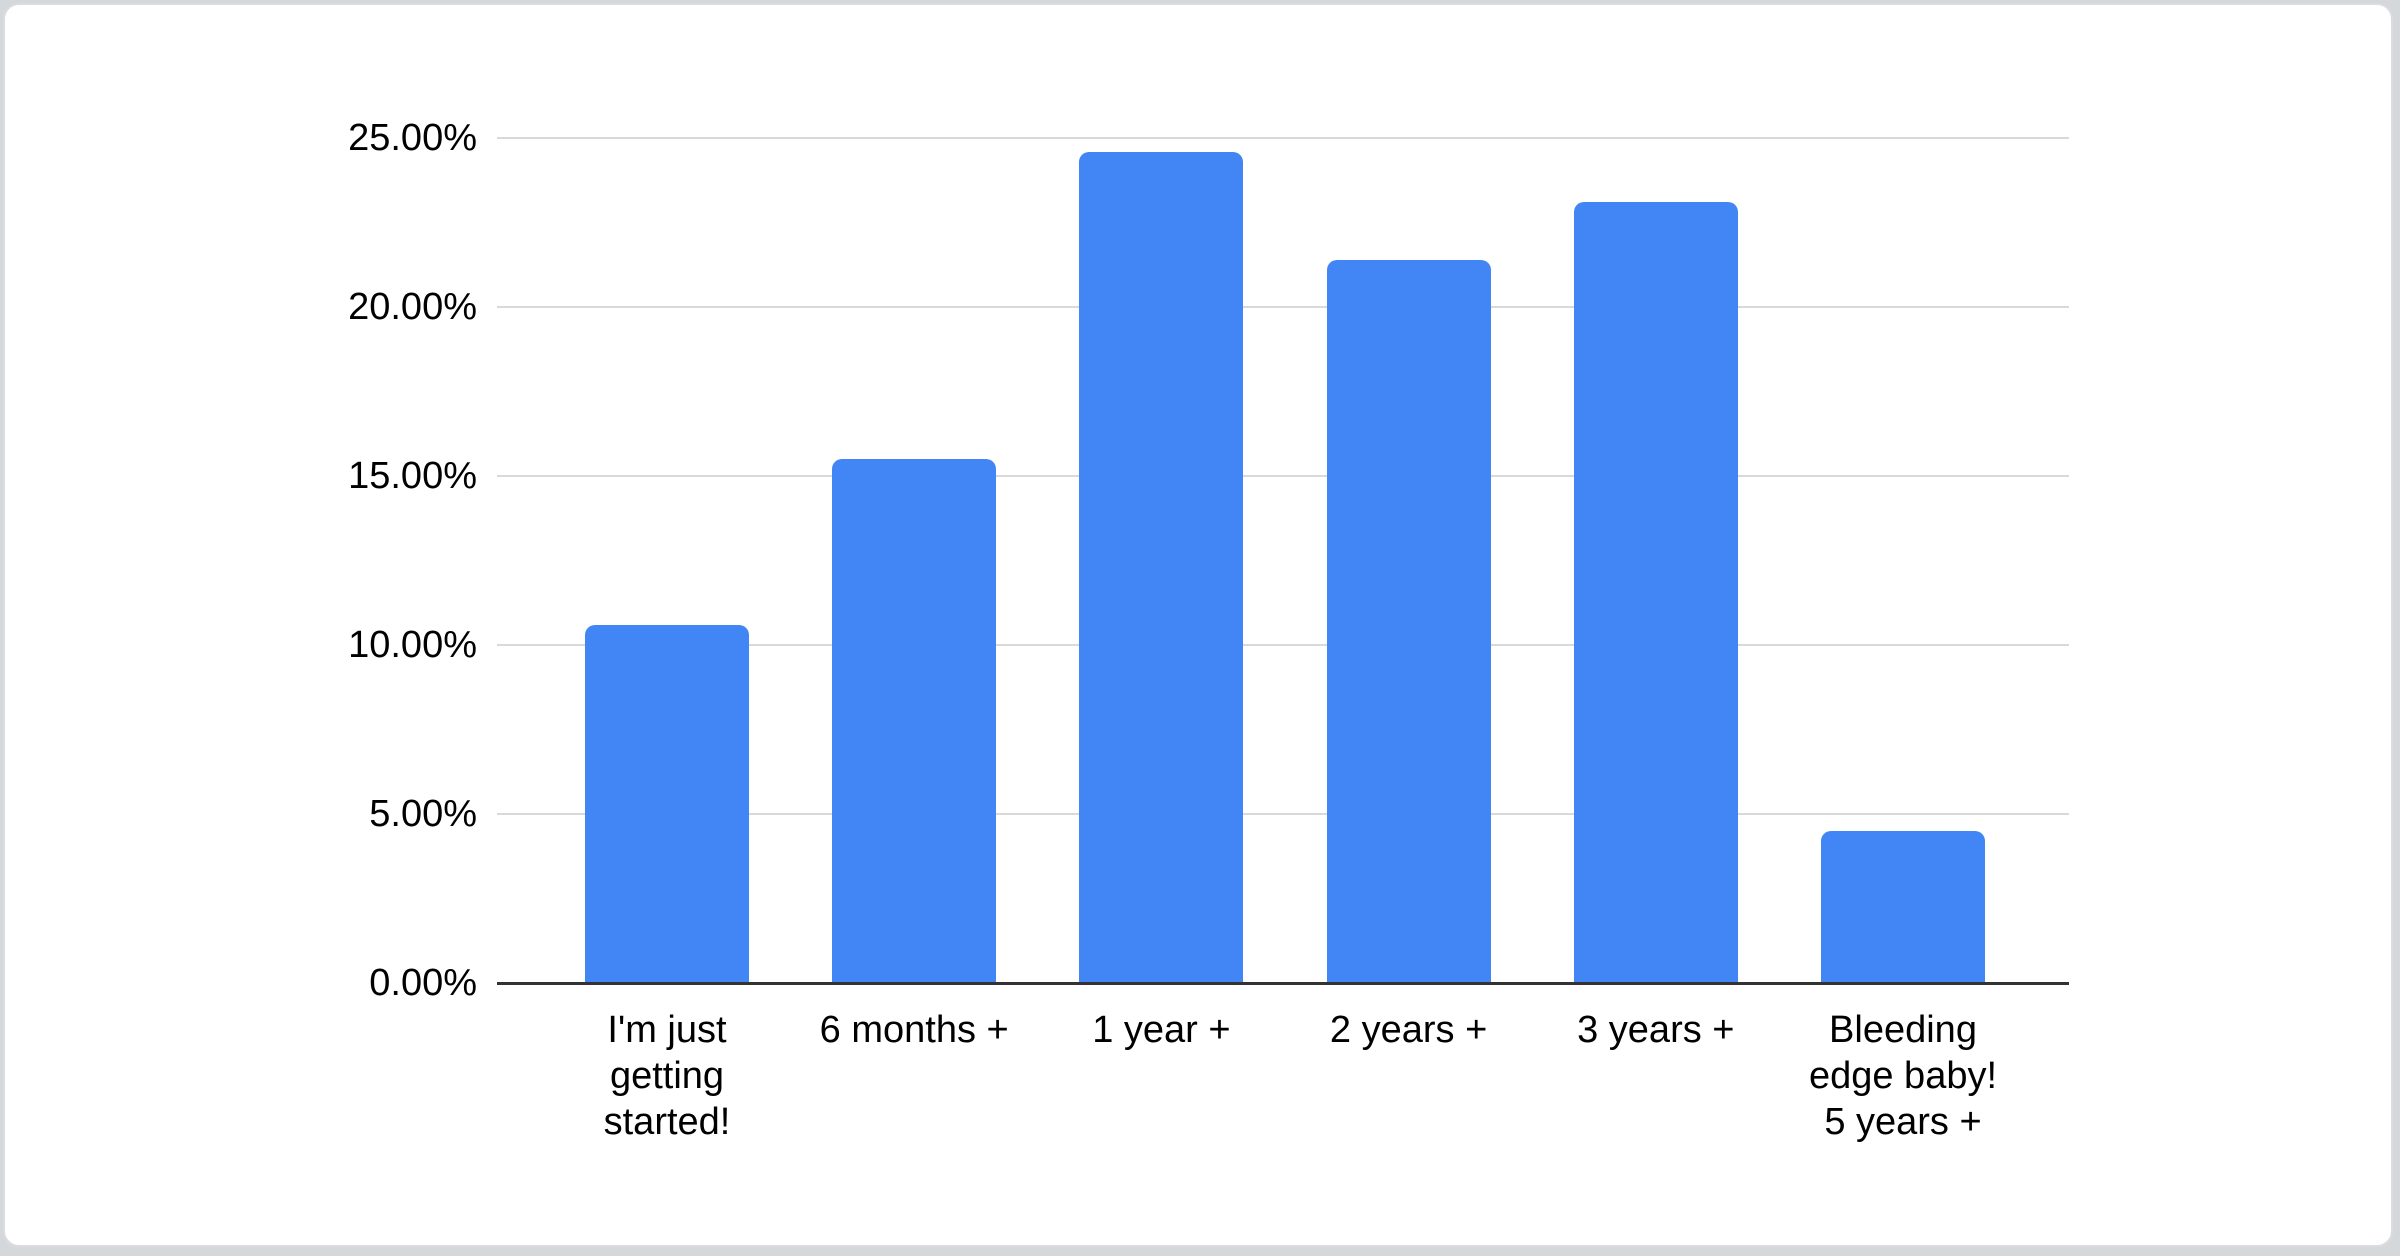 This screenshot has height=1256, width=2400. I want to click on y-axis-tick-label: 15.00%, so click(412, 476).